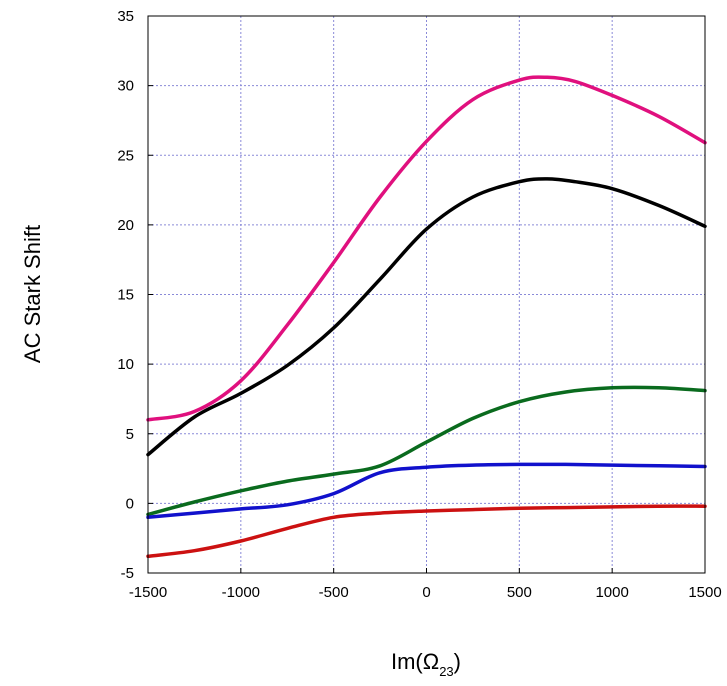 The height and width of the screenshot is (686, 727). I want to click on x-axis-title-main: Im(Ω, so click(415, 661).